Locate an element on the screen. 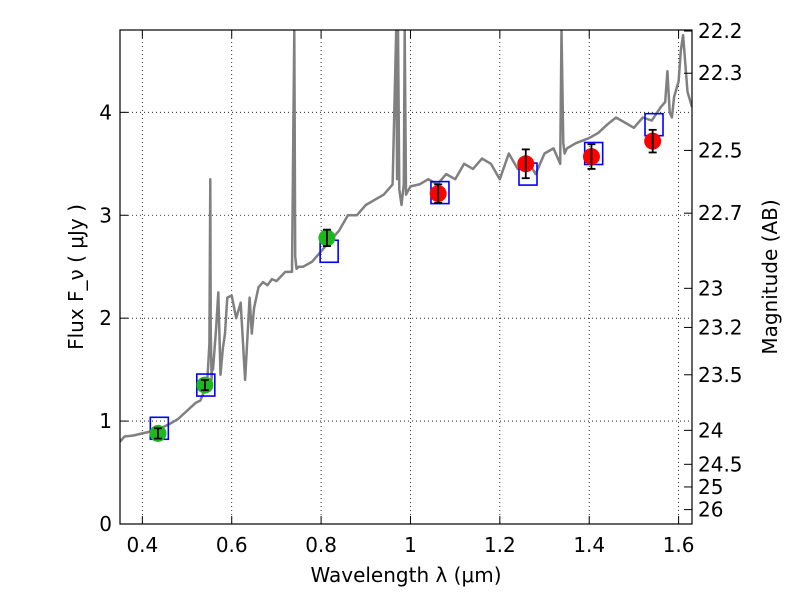 The width and height of the screenshot is (800, 600). y-tick-label: 2 is located at coordinates (105, 318).